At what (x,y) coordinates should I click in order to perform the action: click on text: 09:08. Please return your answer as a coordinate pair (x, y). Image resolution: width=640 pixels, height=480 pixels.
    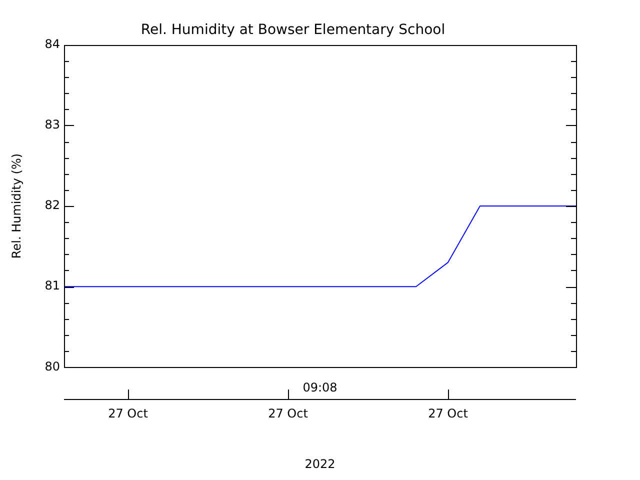
    Looking at the image, I should click on (320, 387).